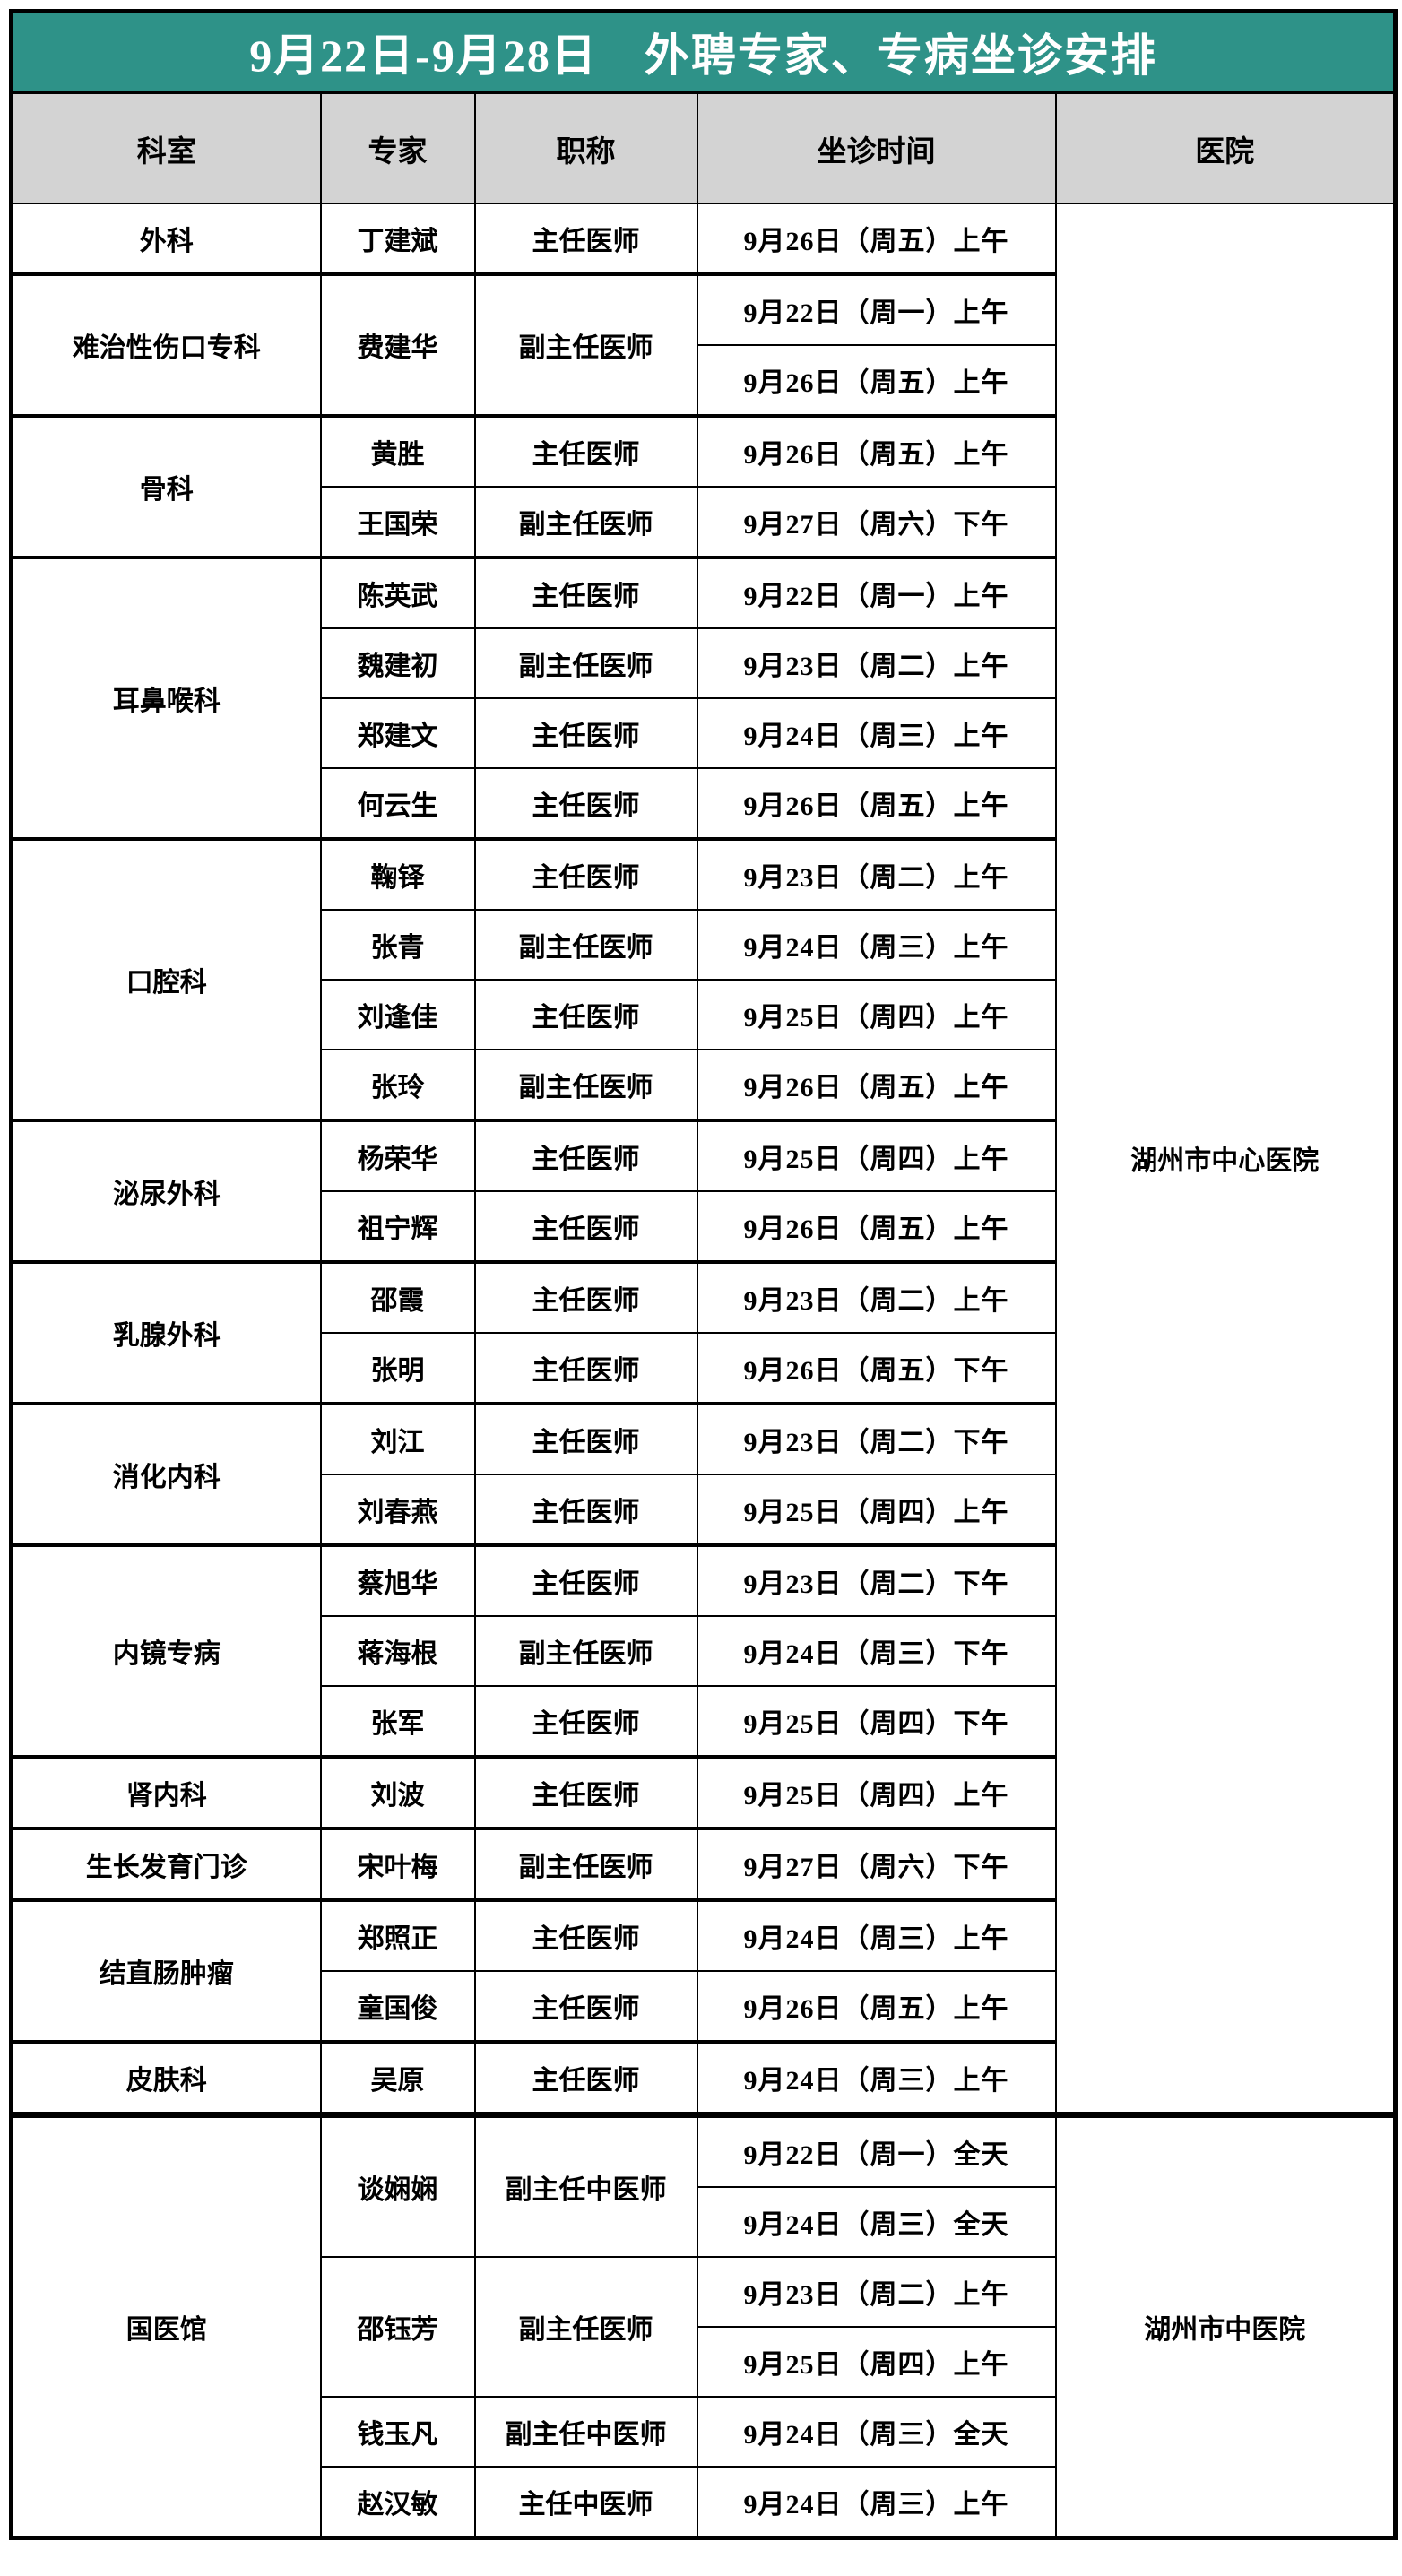 This screenshot has height=2576, width=1402. Describe the element at coordinates (397, 2432) in the screenshot. I see `expert-name-cell: 钱玉凡` at that location.